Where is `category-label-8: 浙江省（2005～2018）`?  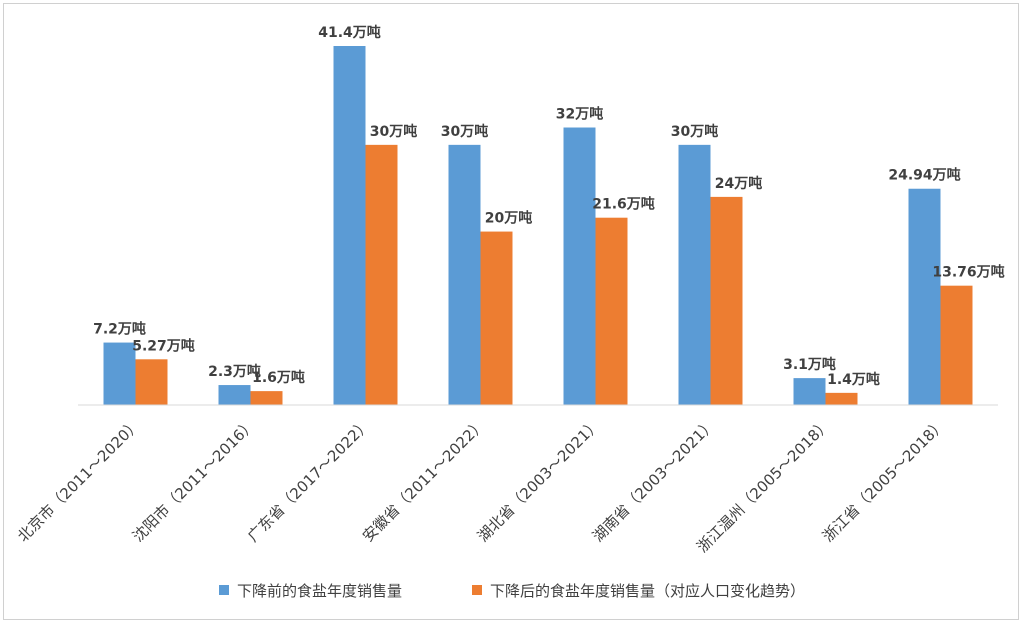
category-label-8: 浙江省（2005～2018） is located at coordinates (884, 480).